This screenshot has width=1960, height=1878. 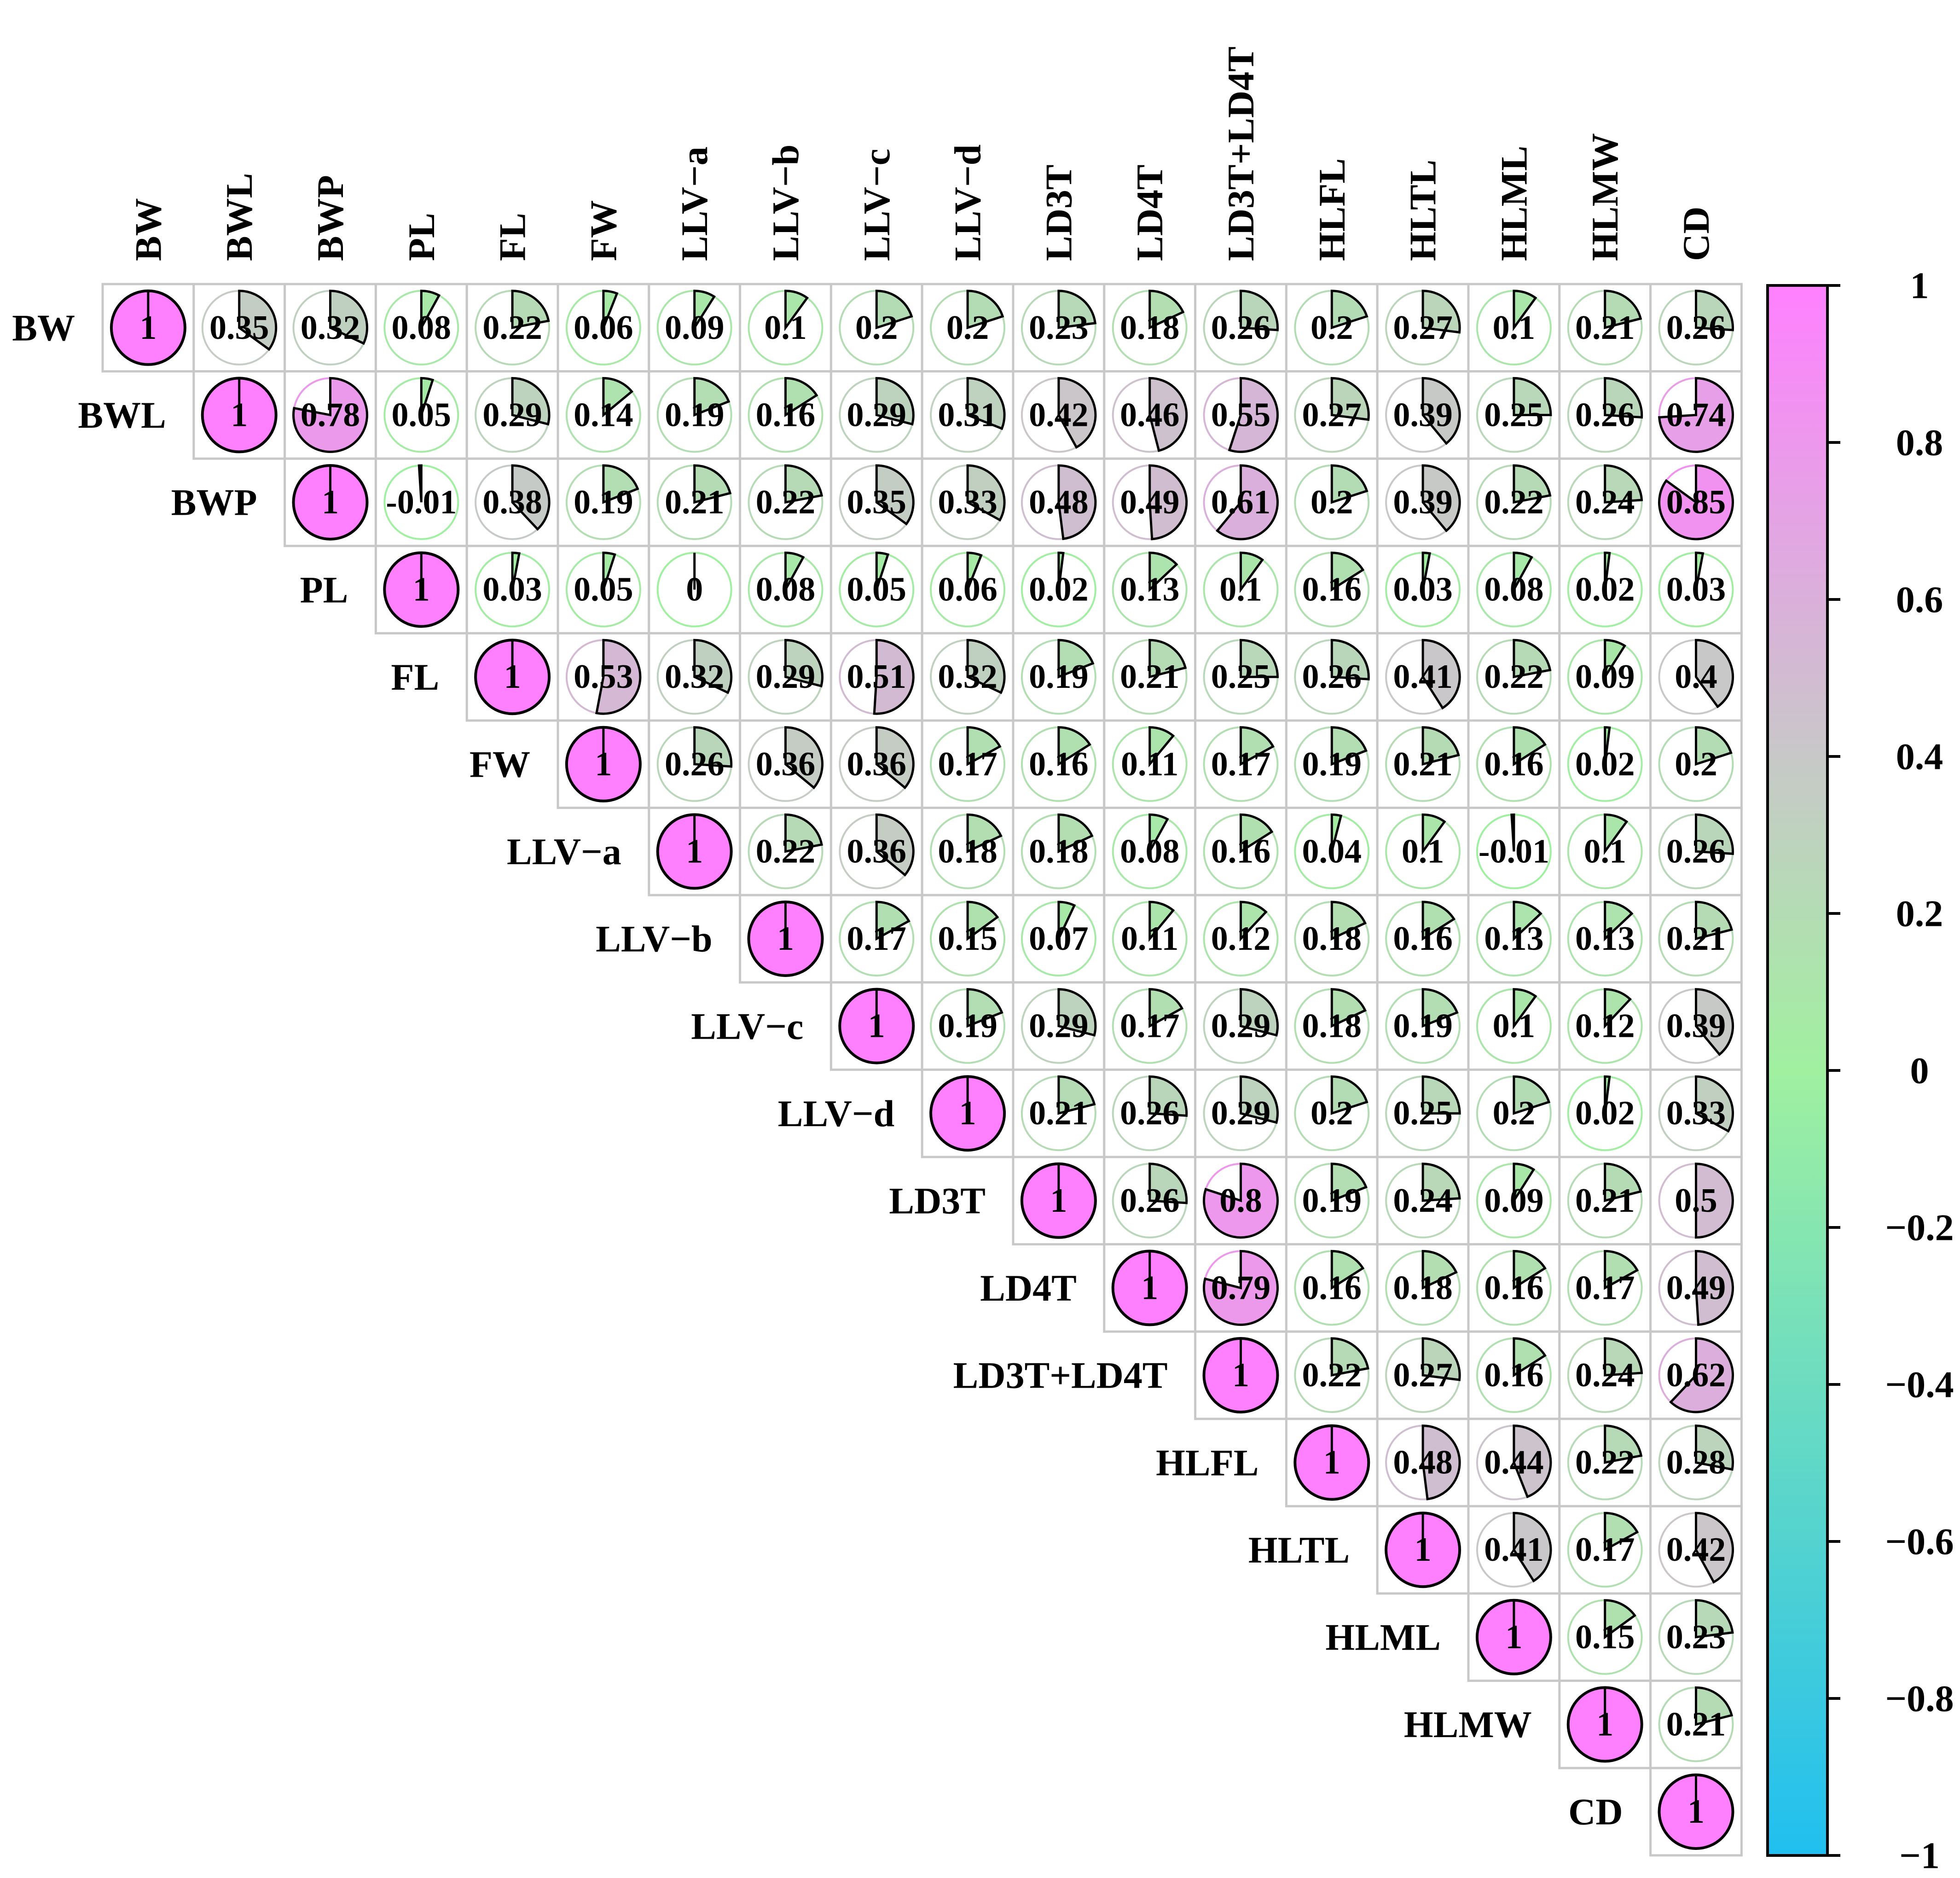 I want to click on cell-value: 0.39, so click(x=1423, y=502).